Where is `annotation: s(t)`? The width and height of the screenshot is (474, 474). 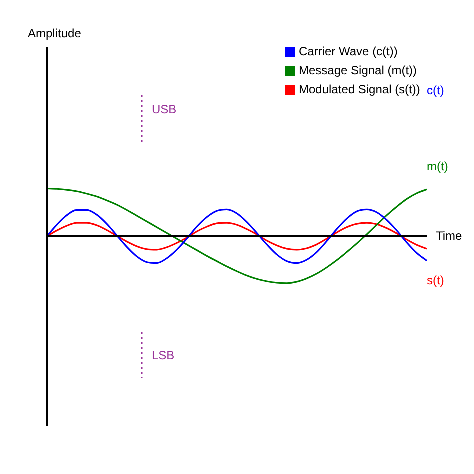 annotation: s(t) is located at coordinates (435, 280).